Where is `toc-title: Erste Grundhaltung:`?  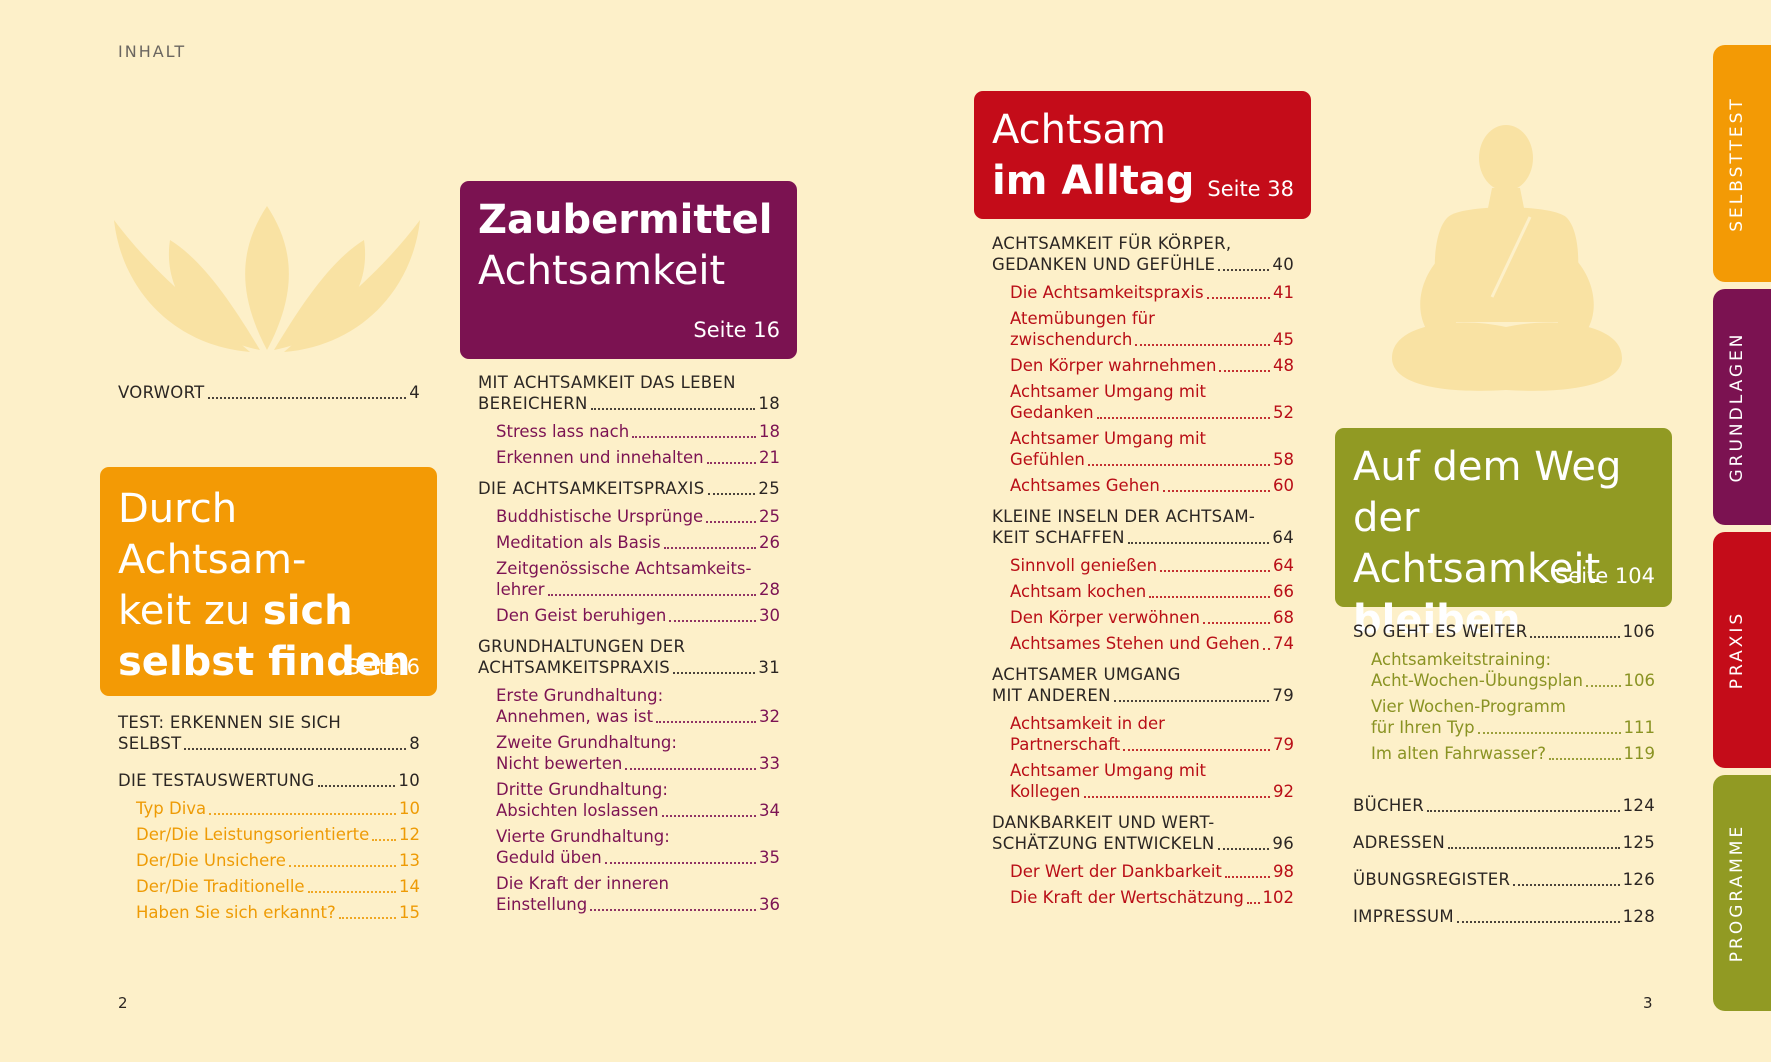
toc-title: Erste Grundhaltung: is located at coordinates (580, 695).